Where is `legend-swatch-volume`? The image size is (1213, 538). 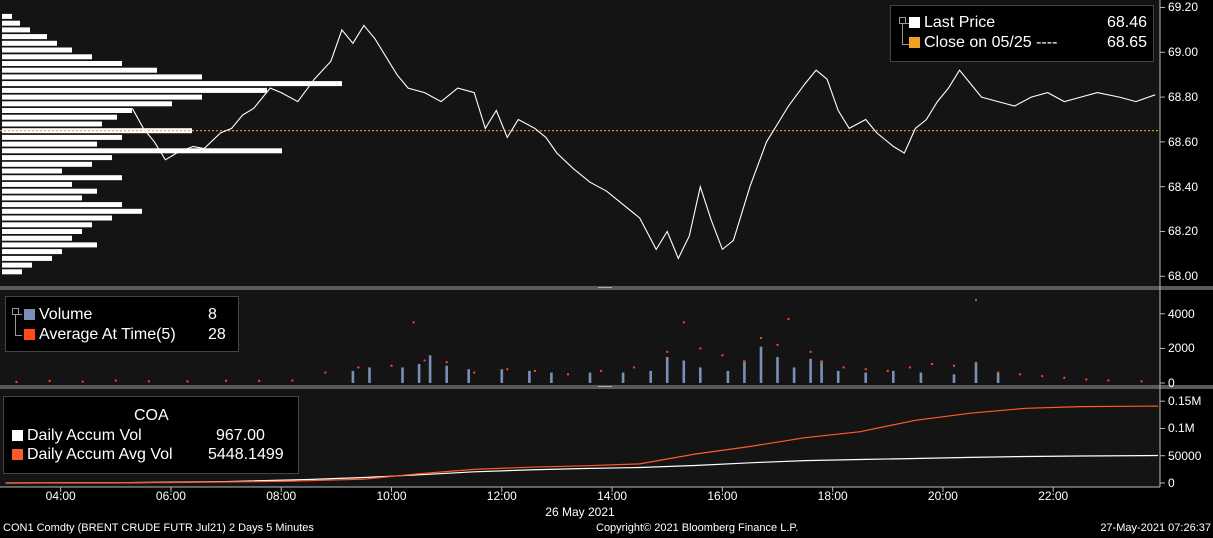
legend-swatch-volume is located at coordinates (29, 314).